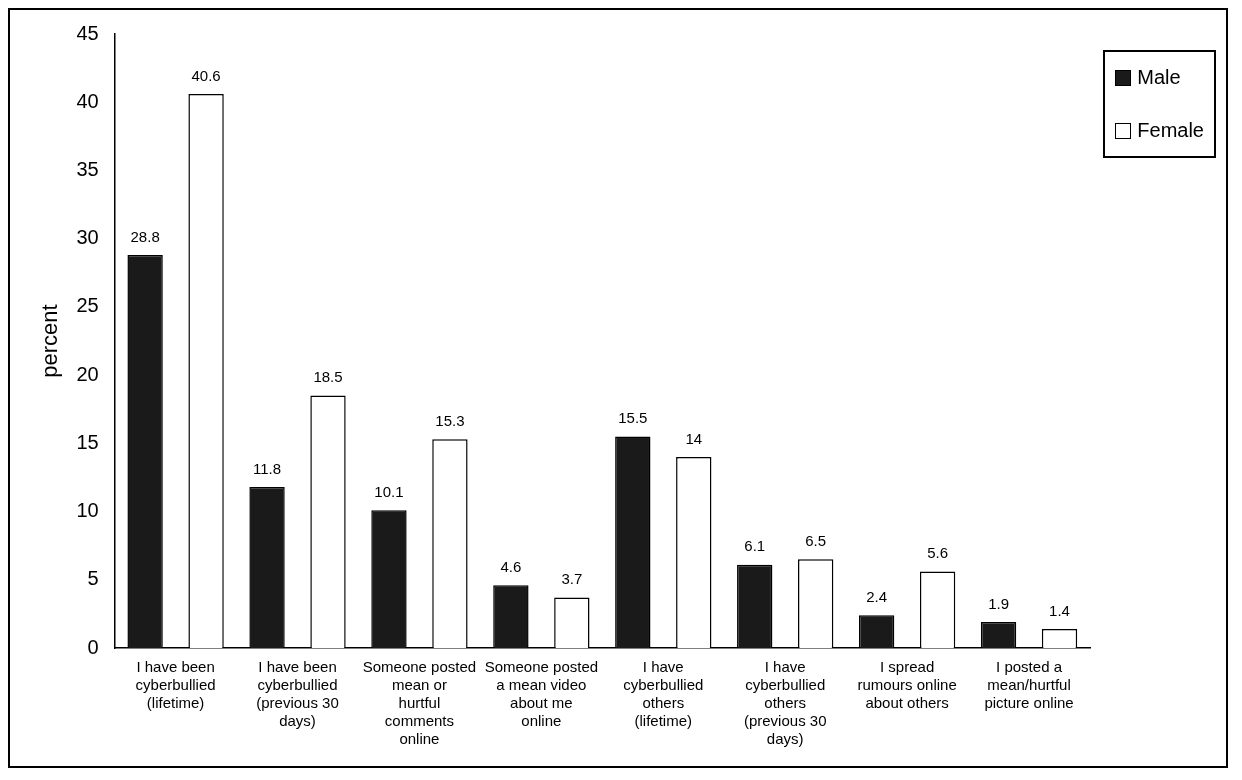 Image resolution: width=1242 pixels, height=780 pixels. What do you see at coordinates (419, 703) in the screenshot?
I see `x-tick-label: Someone posted mean or hurtful comments online` at bounding box center [419, 703].